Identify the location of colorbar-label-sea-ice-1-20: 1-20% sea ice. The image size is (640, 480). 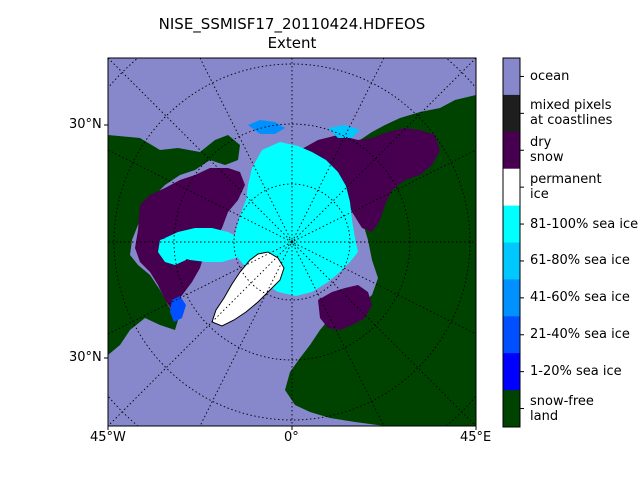
(576, 371).